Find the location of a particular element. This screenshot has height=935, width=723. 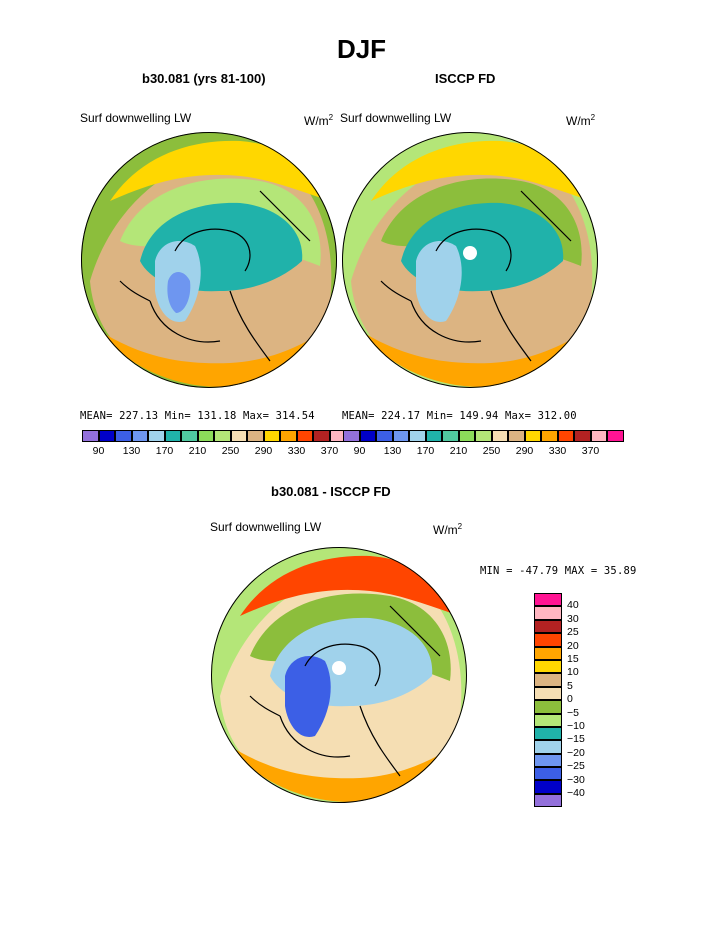

panel2-colorbar-tick-label: 170 is located at coordinates (425, 451).